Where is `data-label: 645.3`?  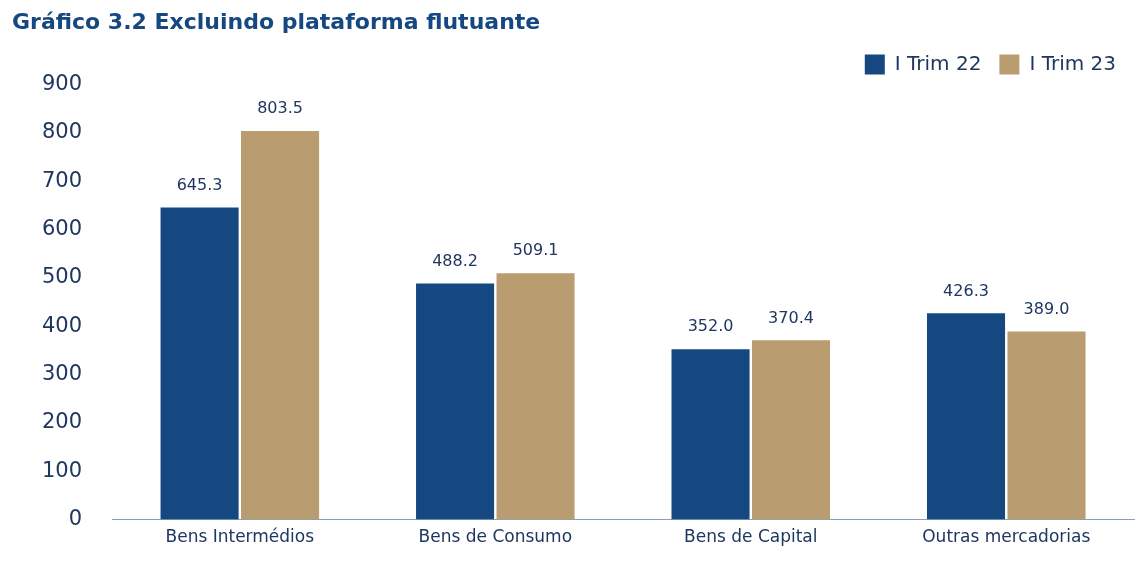 data-label: 645.3 is located at coordinates (199, 184).